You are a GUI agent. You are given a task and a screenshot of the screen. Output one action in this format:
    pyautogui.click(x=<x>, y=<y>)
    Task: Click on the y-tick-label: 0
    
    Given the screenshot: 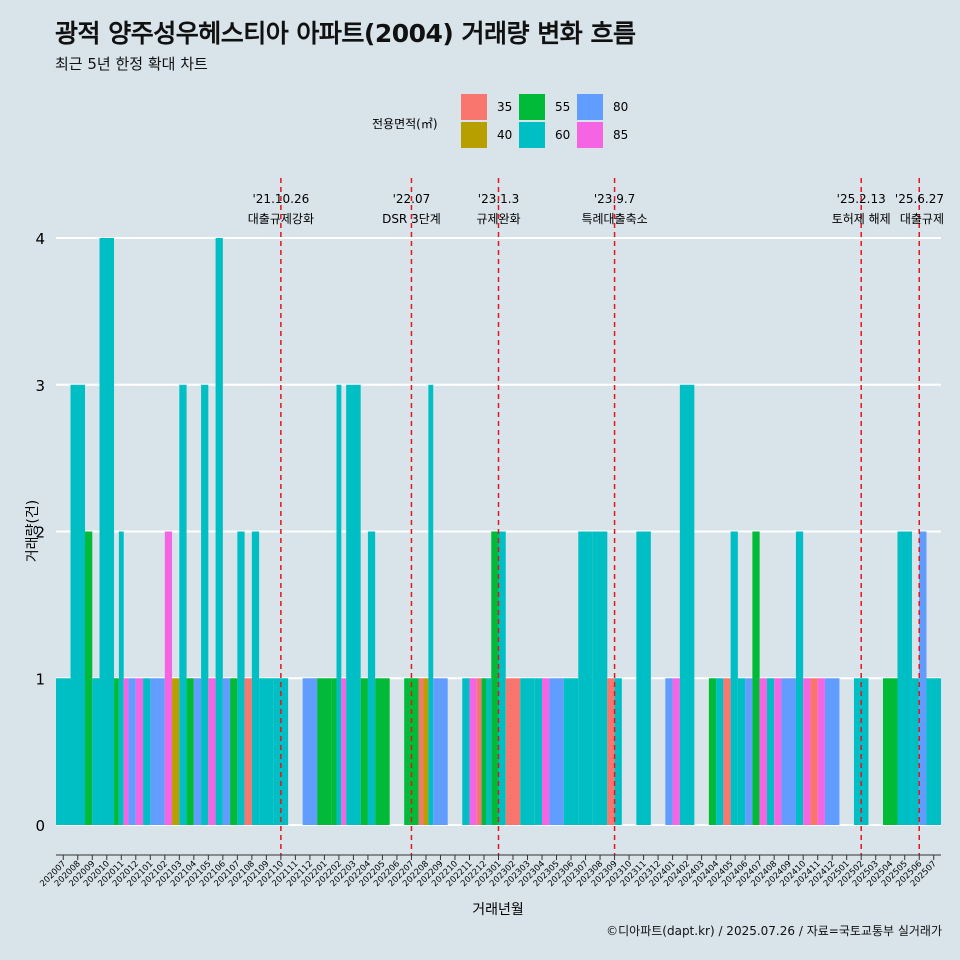 What is the action you would take?
    pyautogui.click(x=40, y=826)
    